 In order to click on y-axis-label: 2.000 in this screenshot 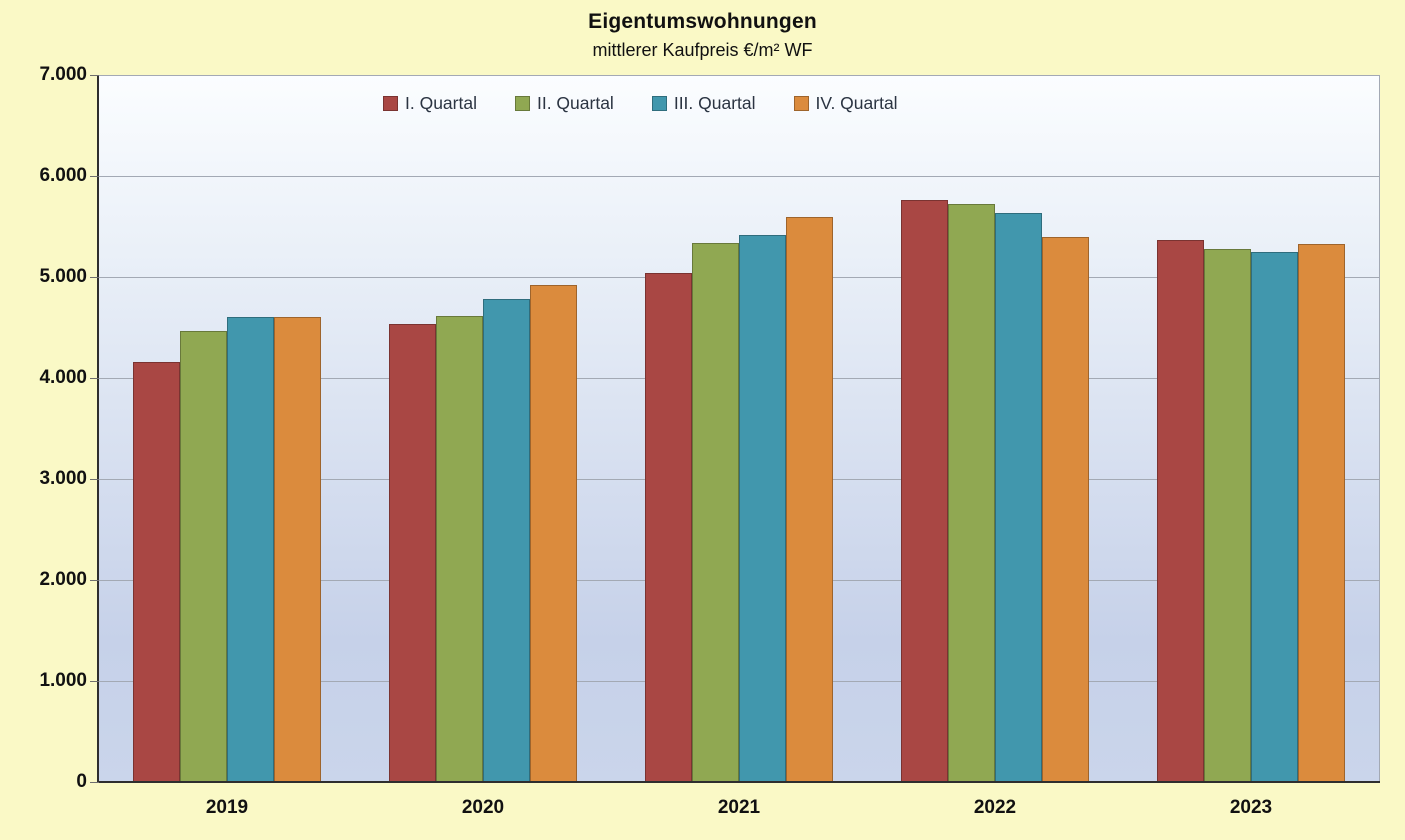, I will do `click(63, 579)`.